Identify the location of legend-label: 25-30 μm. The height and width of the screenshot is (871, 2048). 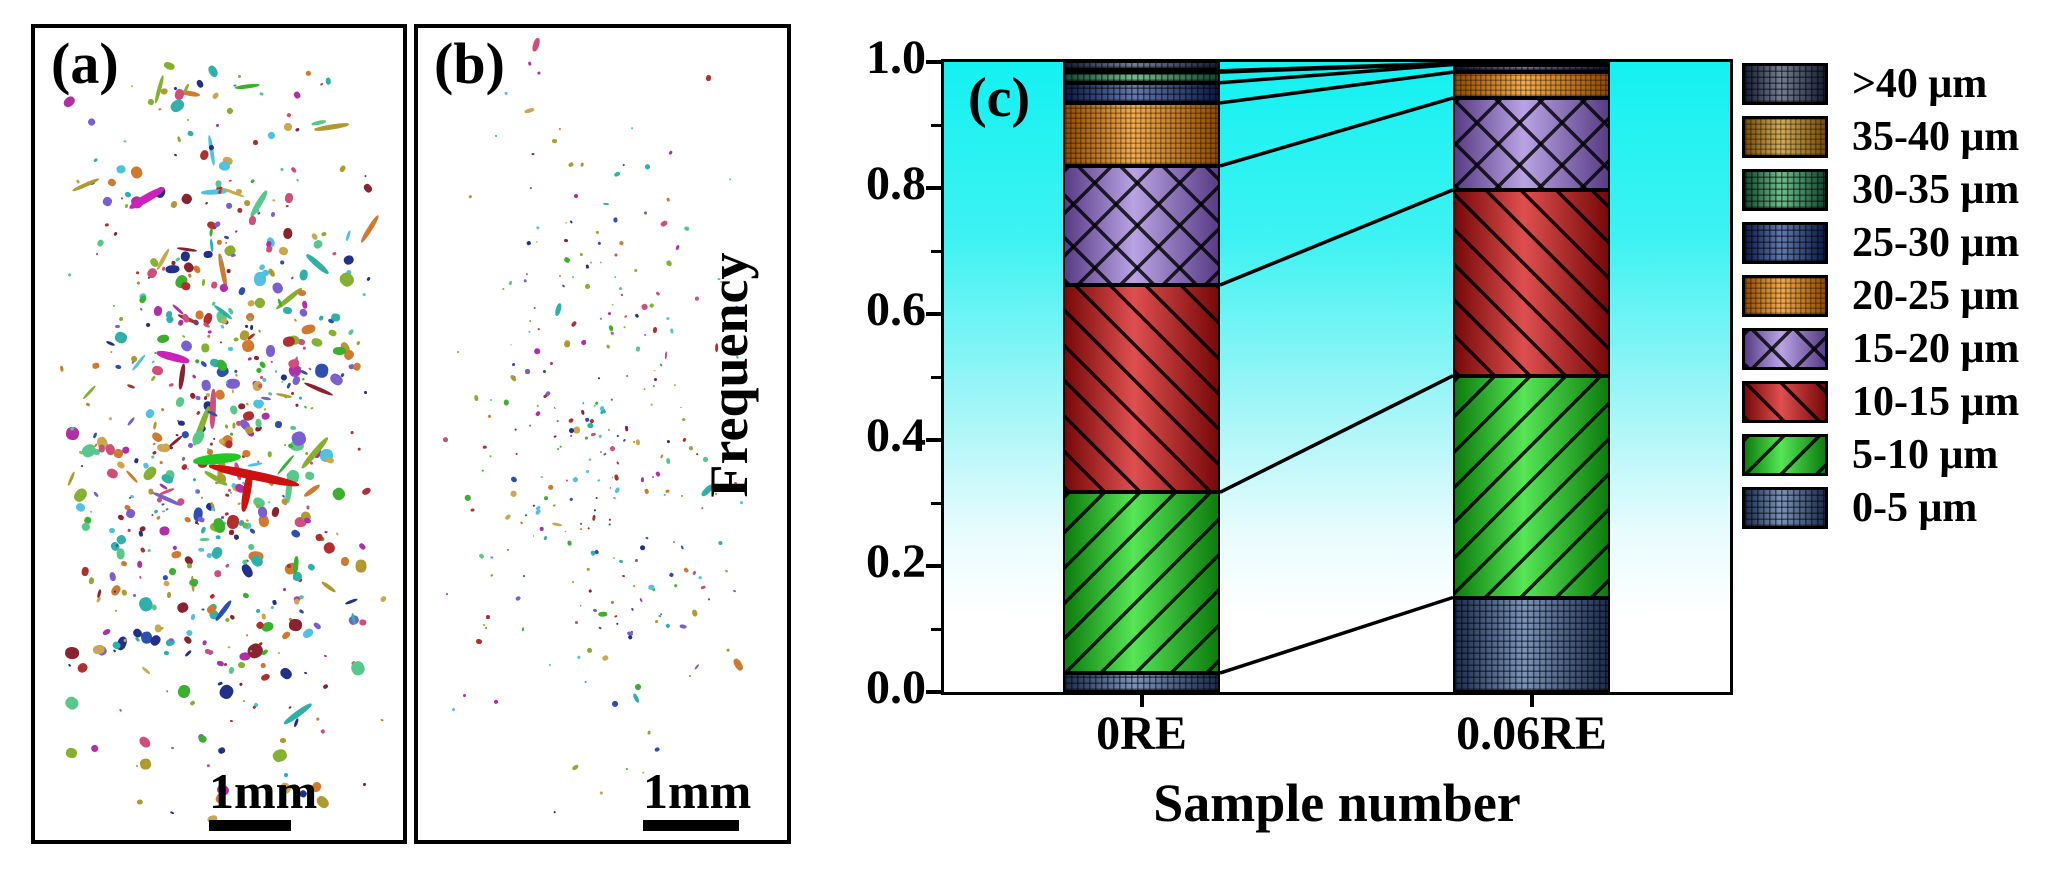
(1936, 242).